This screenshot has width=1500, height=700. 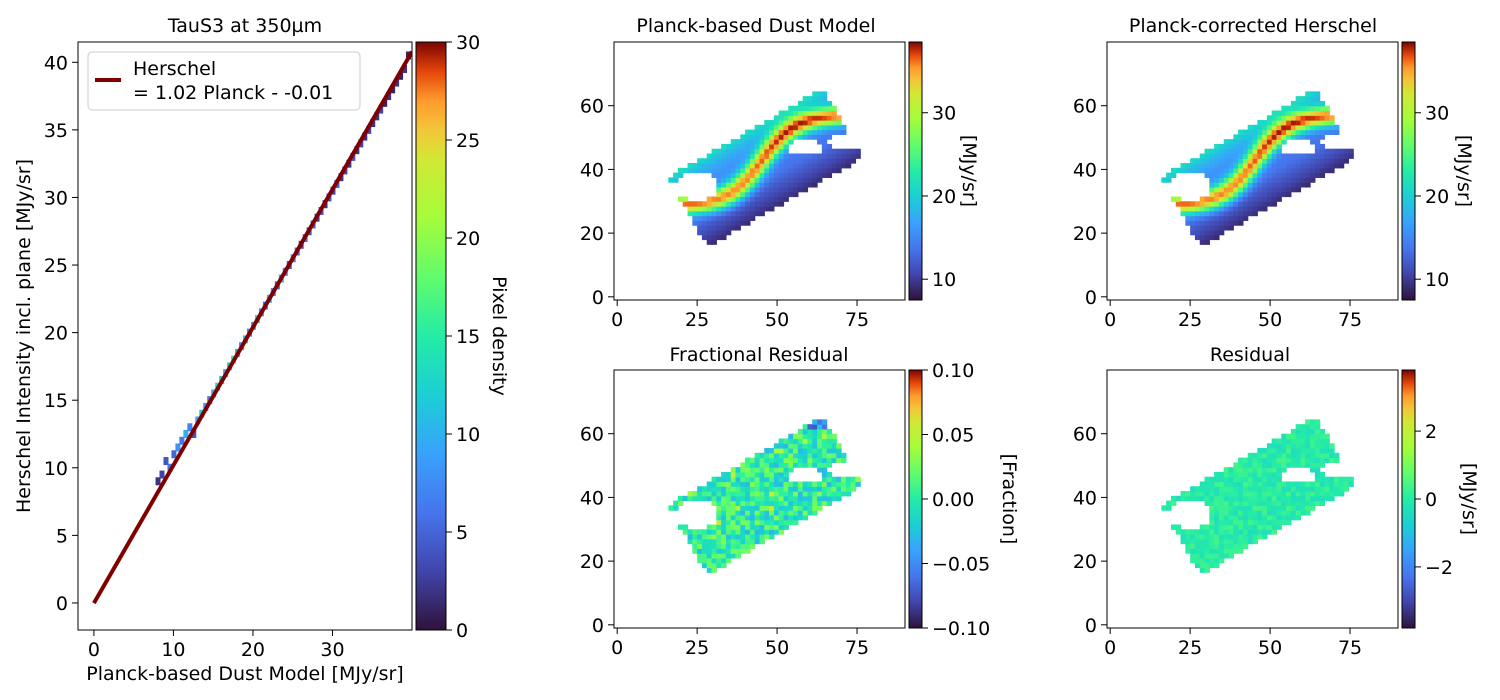 I want to click on y-tick-label: 20, so click(x=592, y=562).